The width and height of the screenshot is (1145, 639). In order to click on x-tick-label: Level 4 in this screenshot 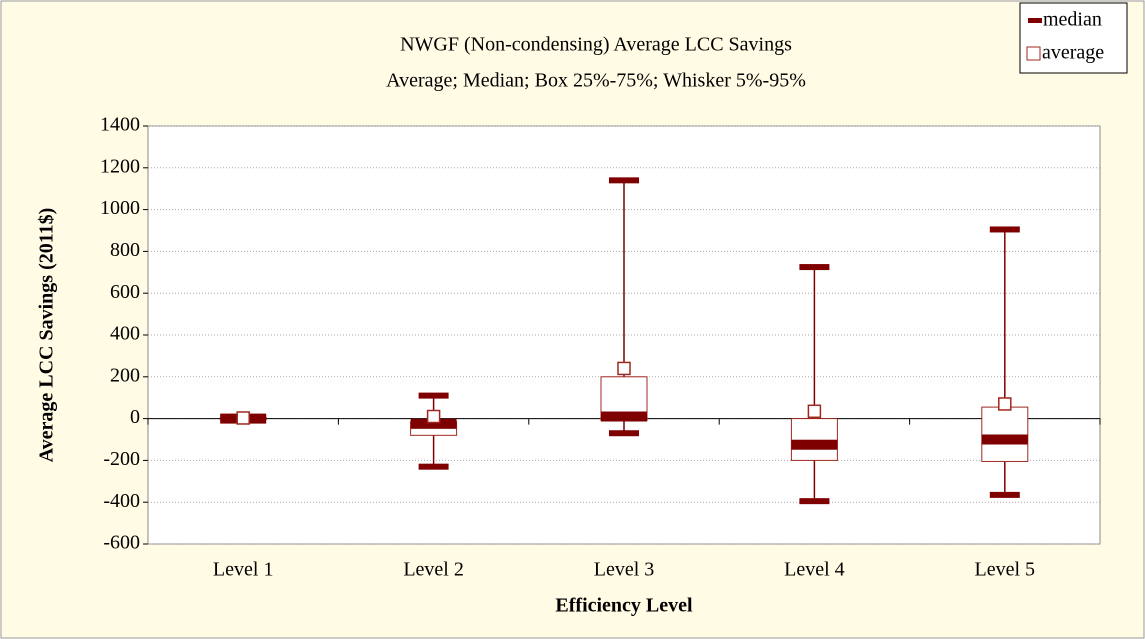, I will do `click(814, 570)`.